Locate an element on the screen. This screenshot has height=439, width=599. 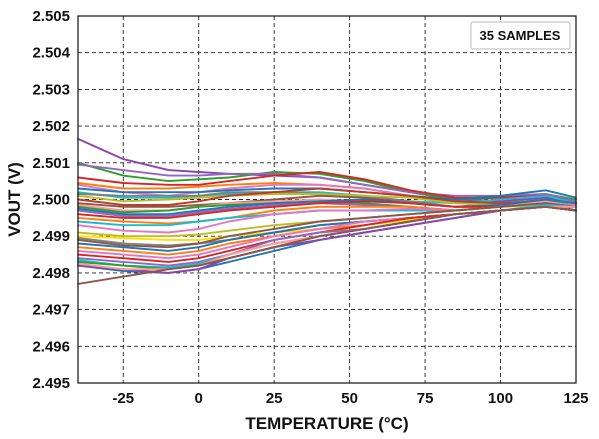
x-tick-label: 100 is located at coordinates (500, 398).